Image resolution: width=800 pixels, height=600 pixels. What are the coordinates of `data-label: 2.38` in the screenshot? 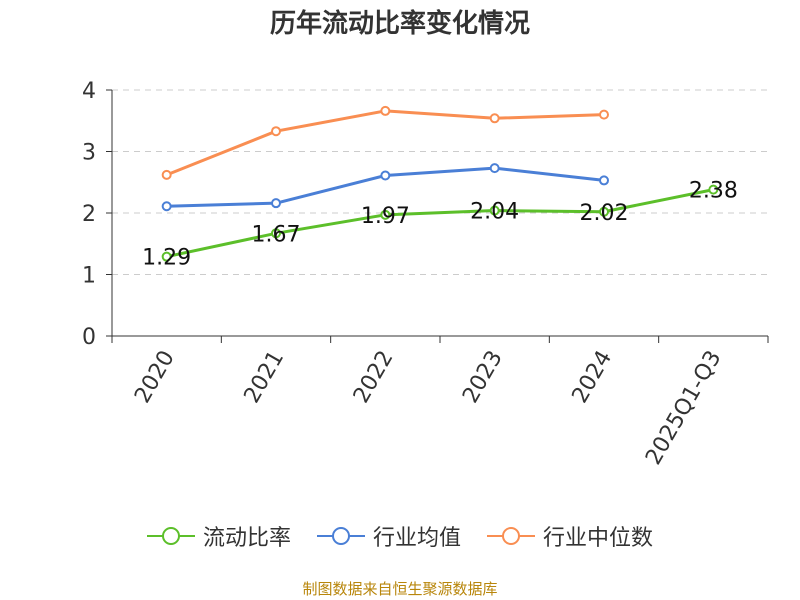 It's located at (713, 191).